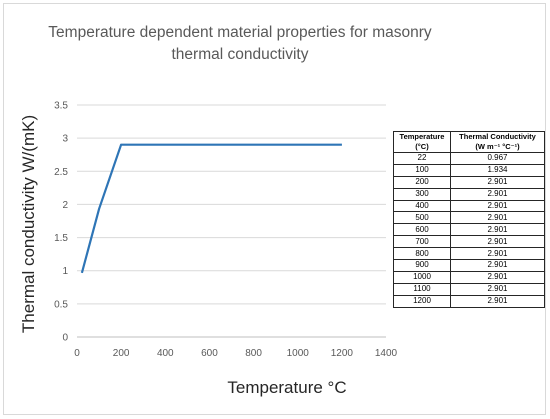 Image resolution: width=550 pixels, height=419 pixels. Describe the element at coordinates (65, 271) in the screenshot. I see `y-tick-label: 1` at that location.